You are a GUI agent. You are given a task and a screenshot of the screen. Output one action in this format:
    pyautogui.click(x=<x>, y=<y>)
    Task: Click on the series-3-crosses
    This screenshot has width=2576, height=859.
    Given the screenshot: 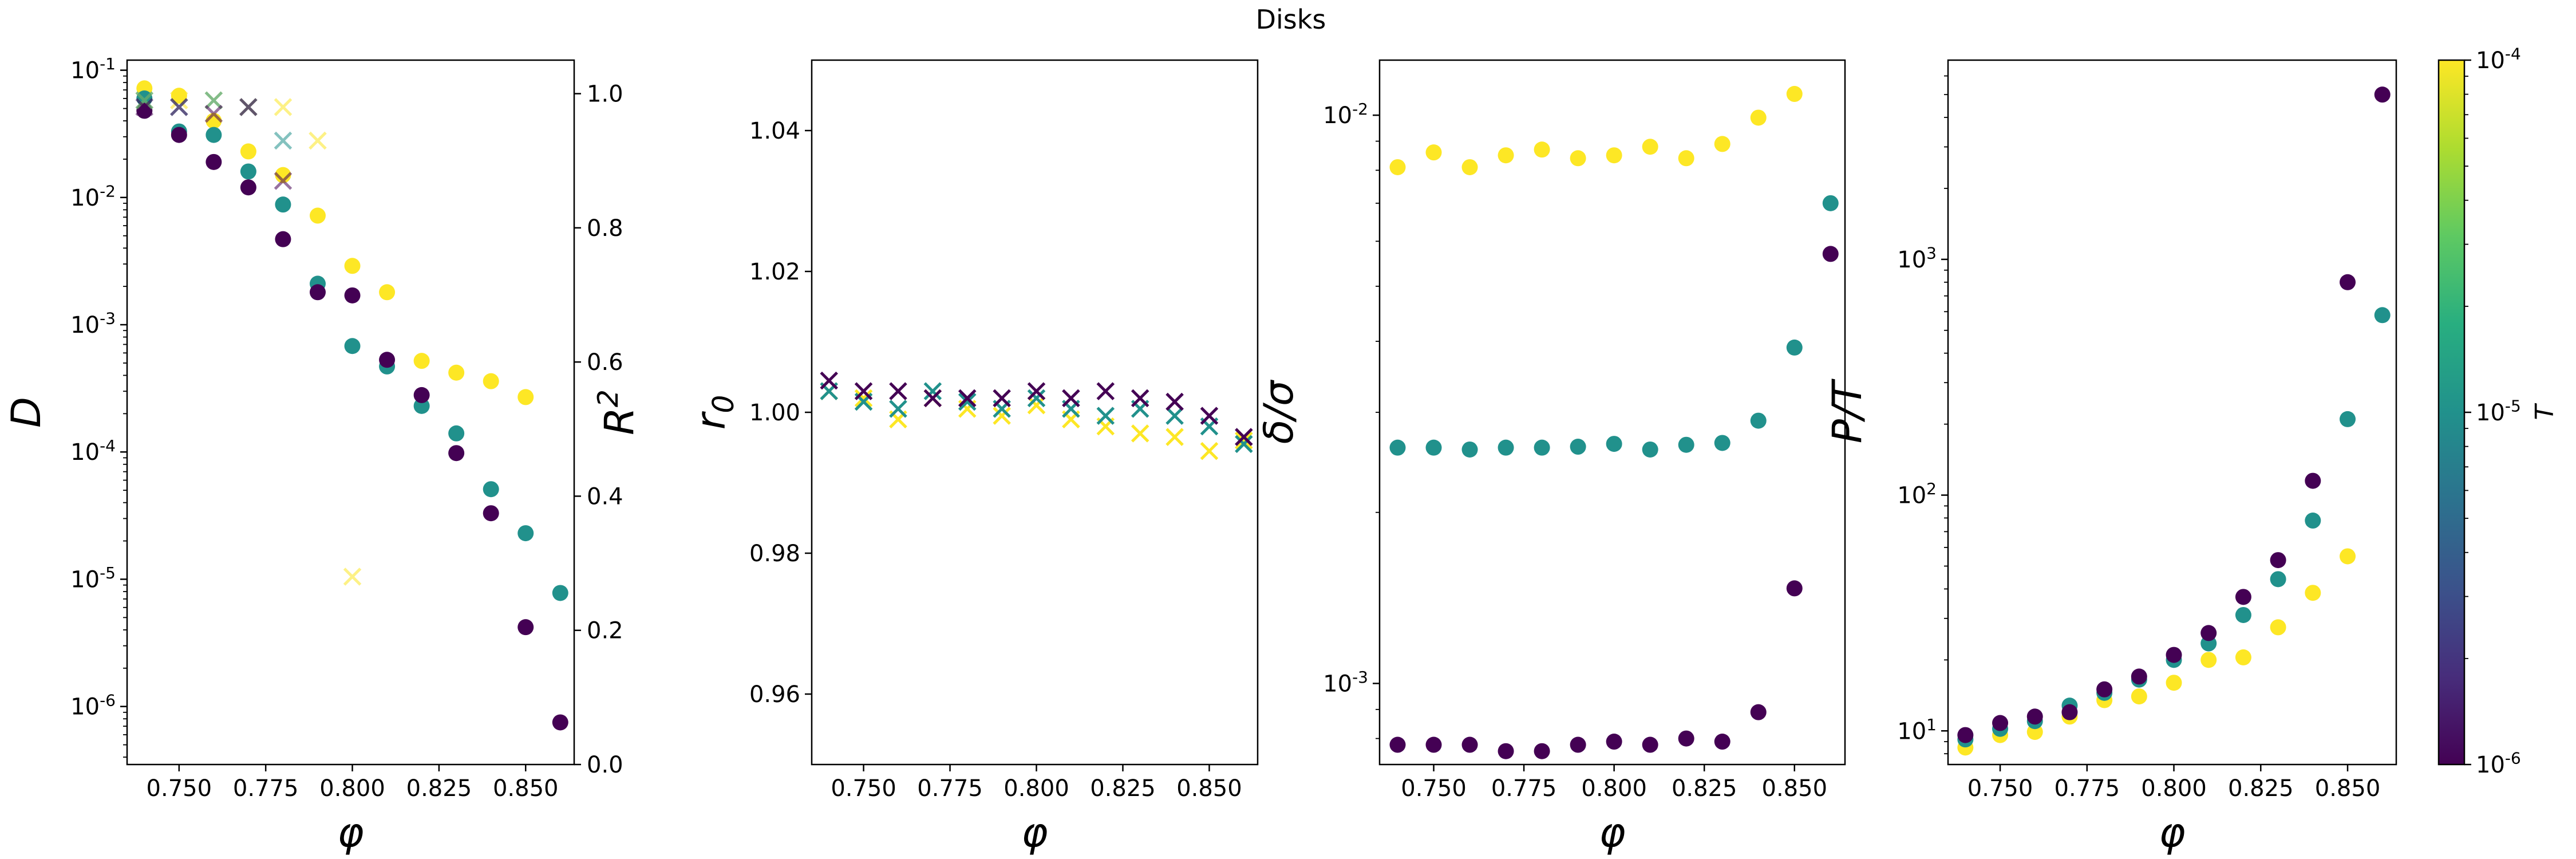 What is the action you would take?
    pyautogui.click(x=1036, y=409)
    